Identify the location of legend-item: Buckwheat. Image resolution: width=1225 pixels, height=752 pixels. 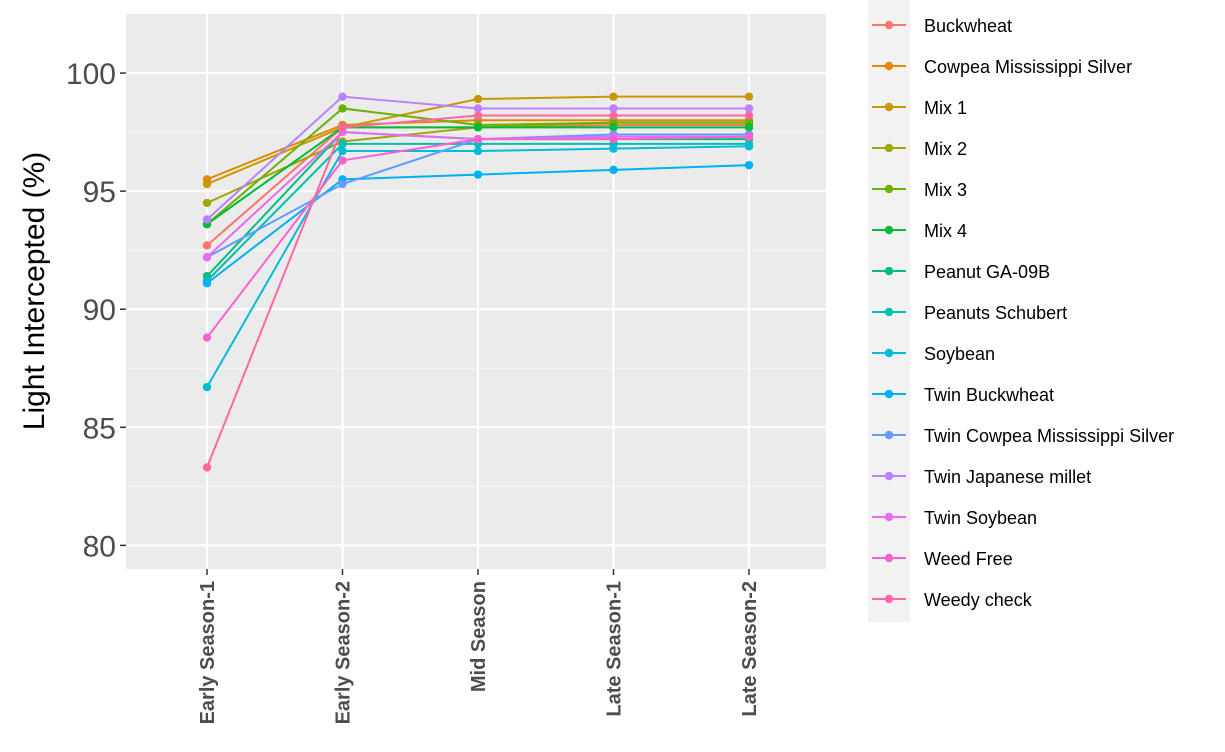
(942, 26).